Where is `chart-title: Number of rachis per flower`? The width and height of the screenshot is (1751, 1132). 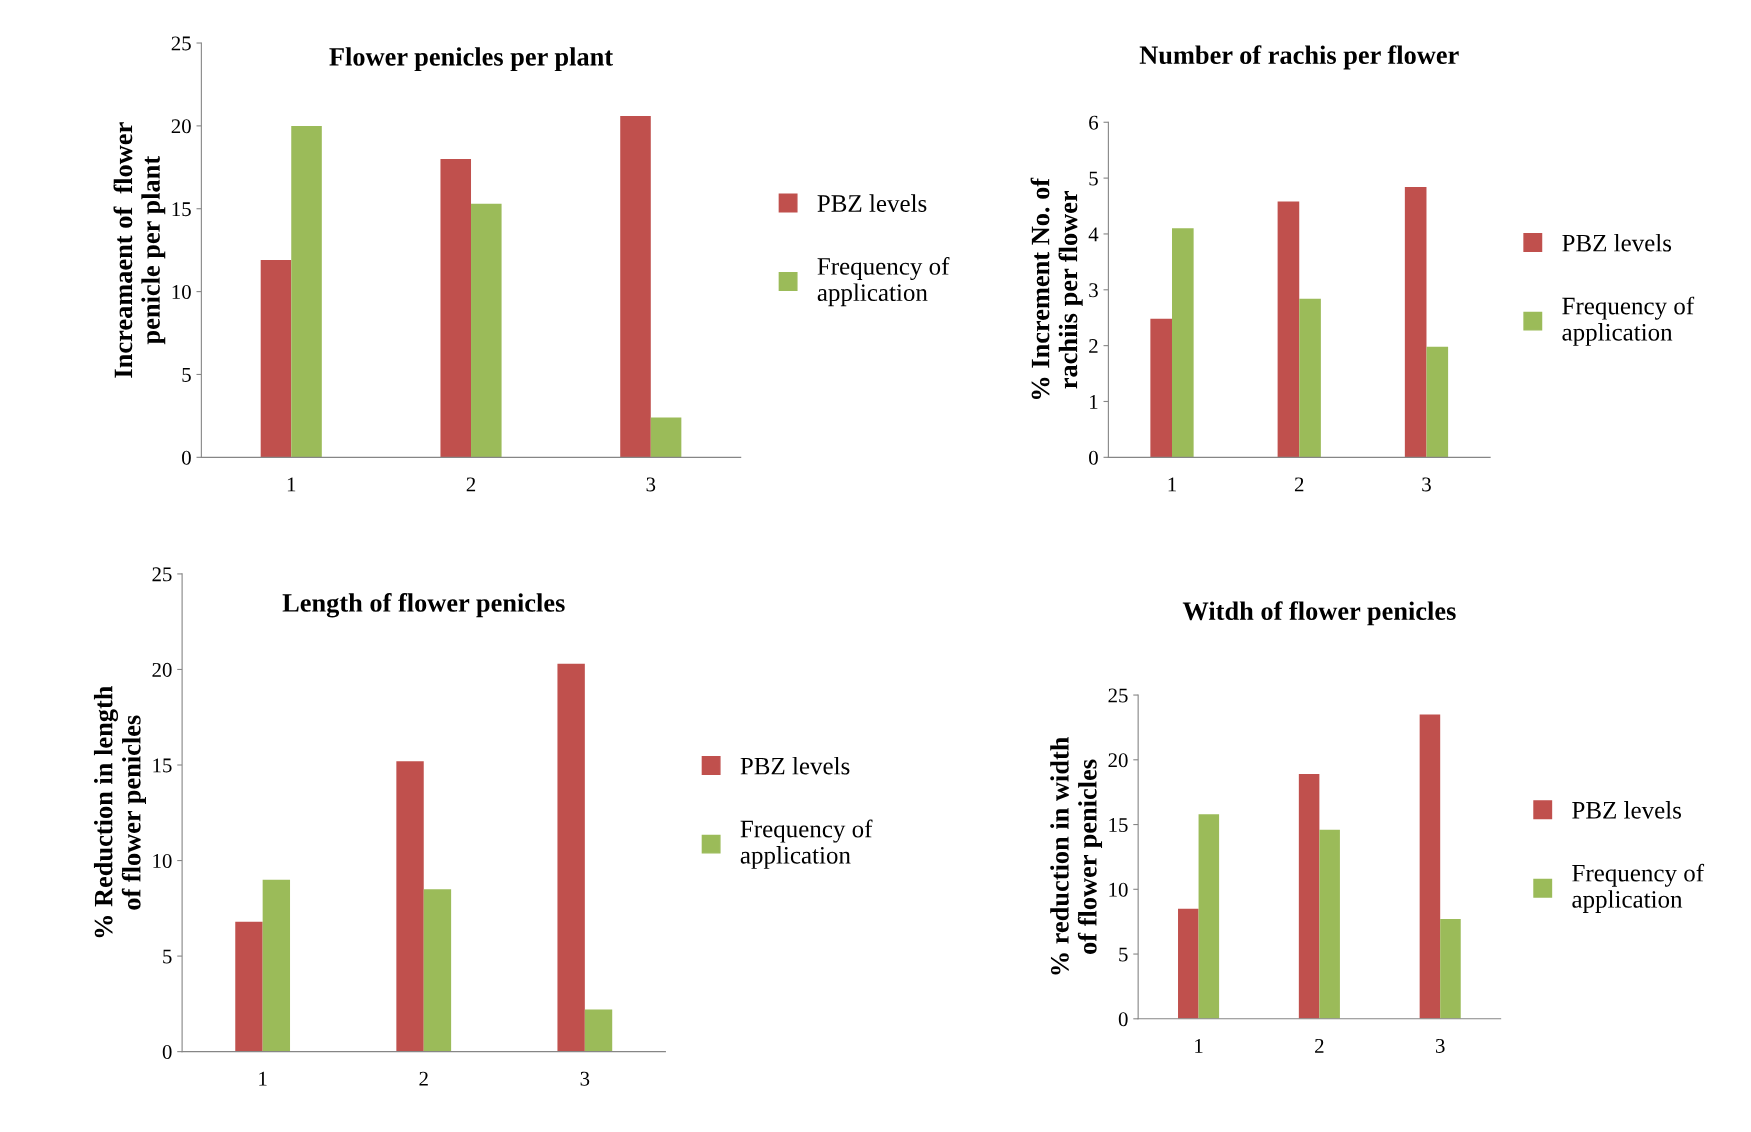
chart-title: Number of rachis per flower is located at coordinates (1299, 57).